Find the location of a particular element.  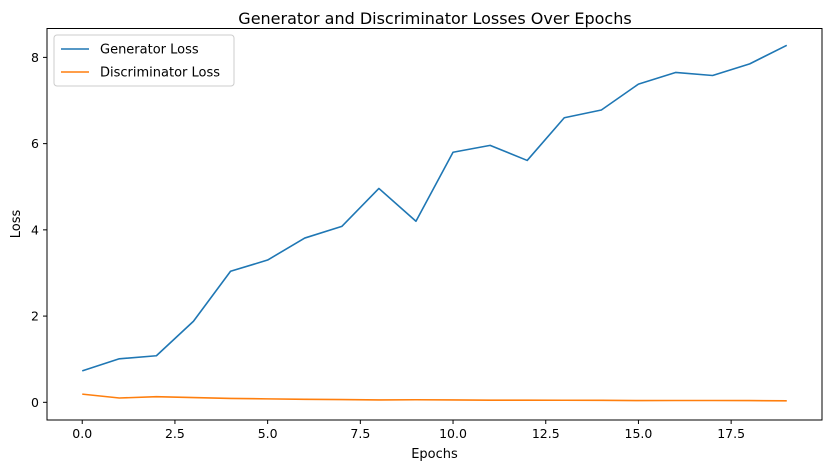

legend: Generator Loss Discriminator Loss is located at coordinates (144, 60).